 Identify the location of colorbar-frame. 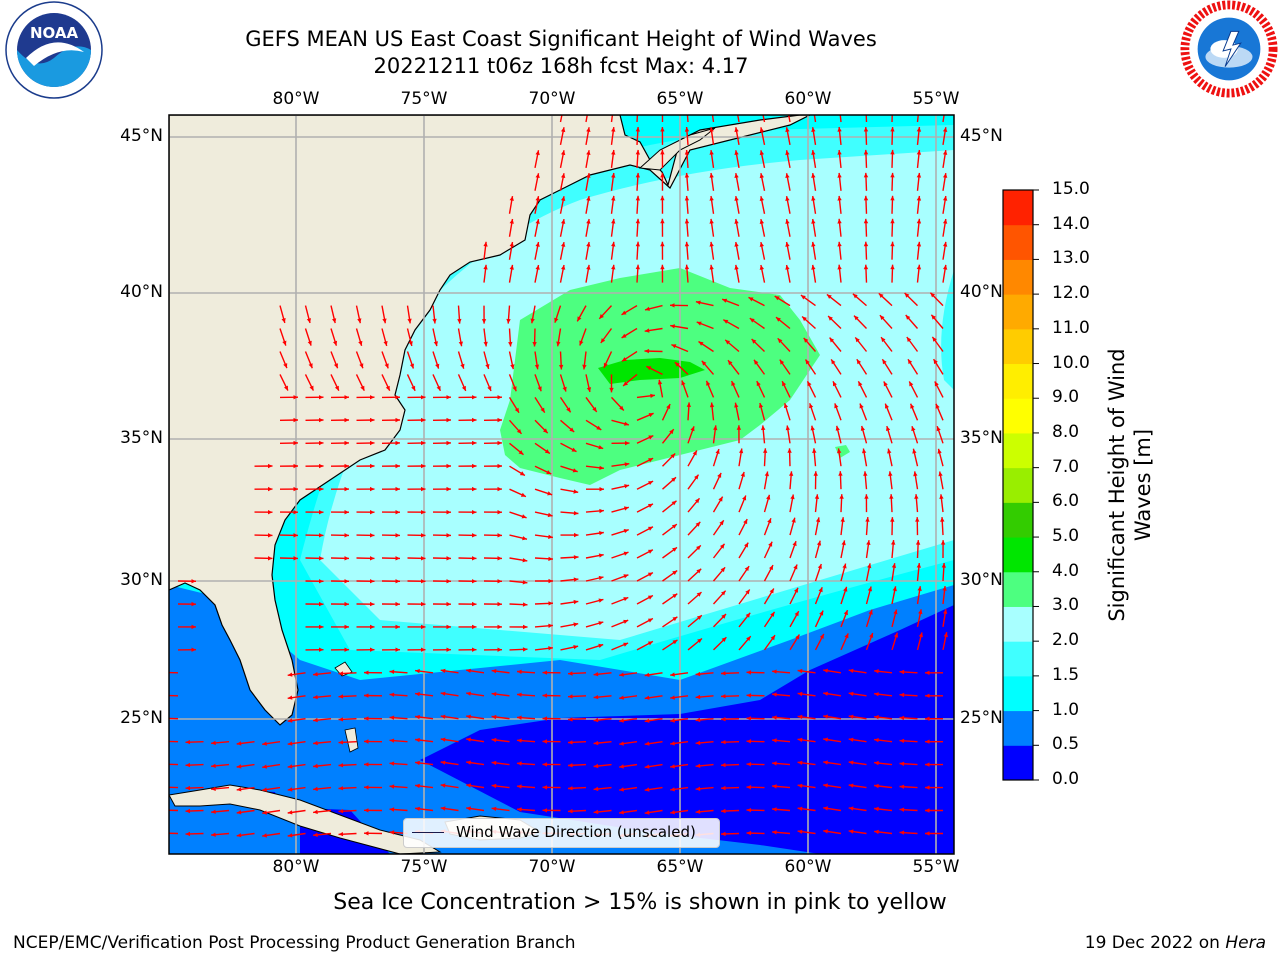
(1018, 485).